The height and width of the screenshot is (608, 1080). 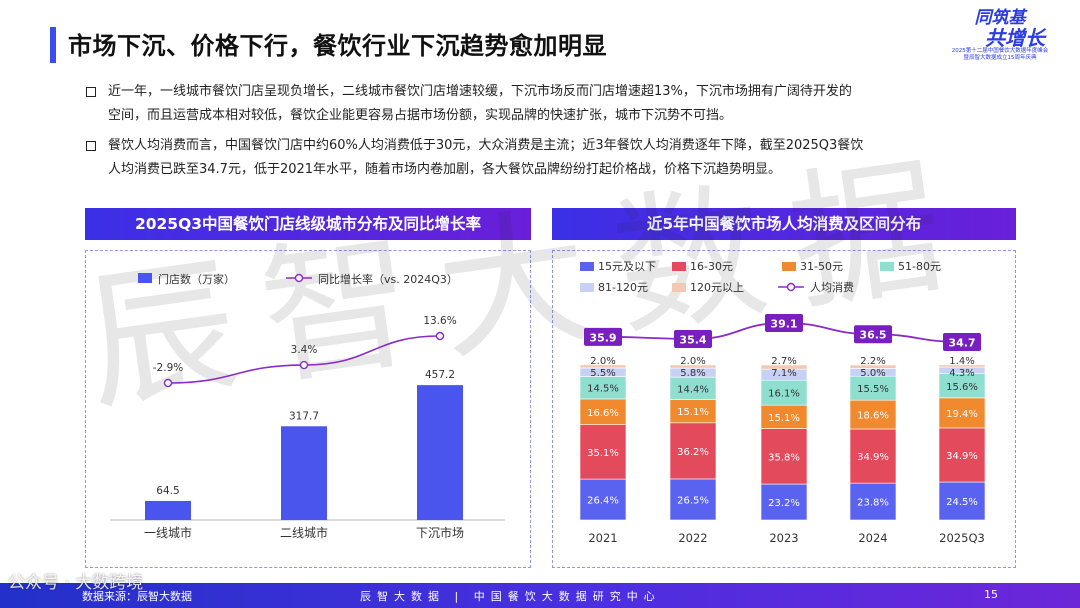 What do you see at coordinates (784, 224) in the screenshot?
I see `right-chart-title: 近5年中国餐饮市场人均消费及区间分布` at bounding box center [784, 224].